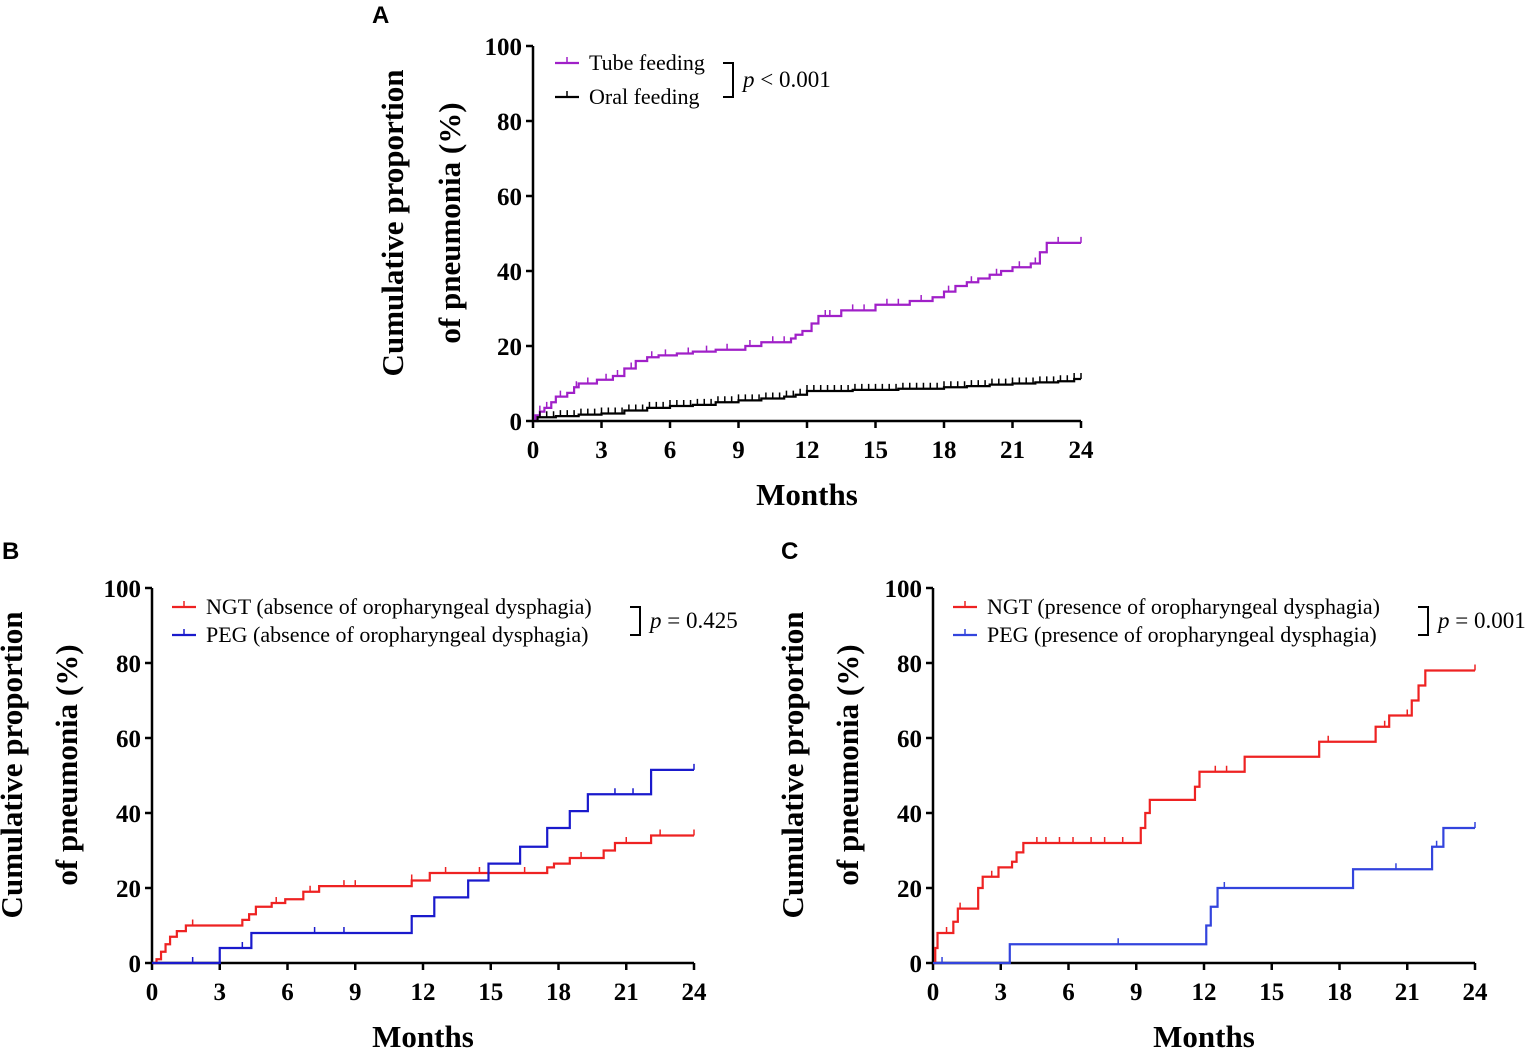 This screenshot has height=1049, width=1536. Describe the element at coordinates (700, 620) in the screenshot. I see `p-value-text: = 0.425` at that location.